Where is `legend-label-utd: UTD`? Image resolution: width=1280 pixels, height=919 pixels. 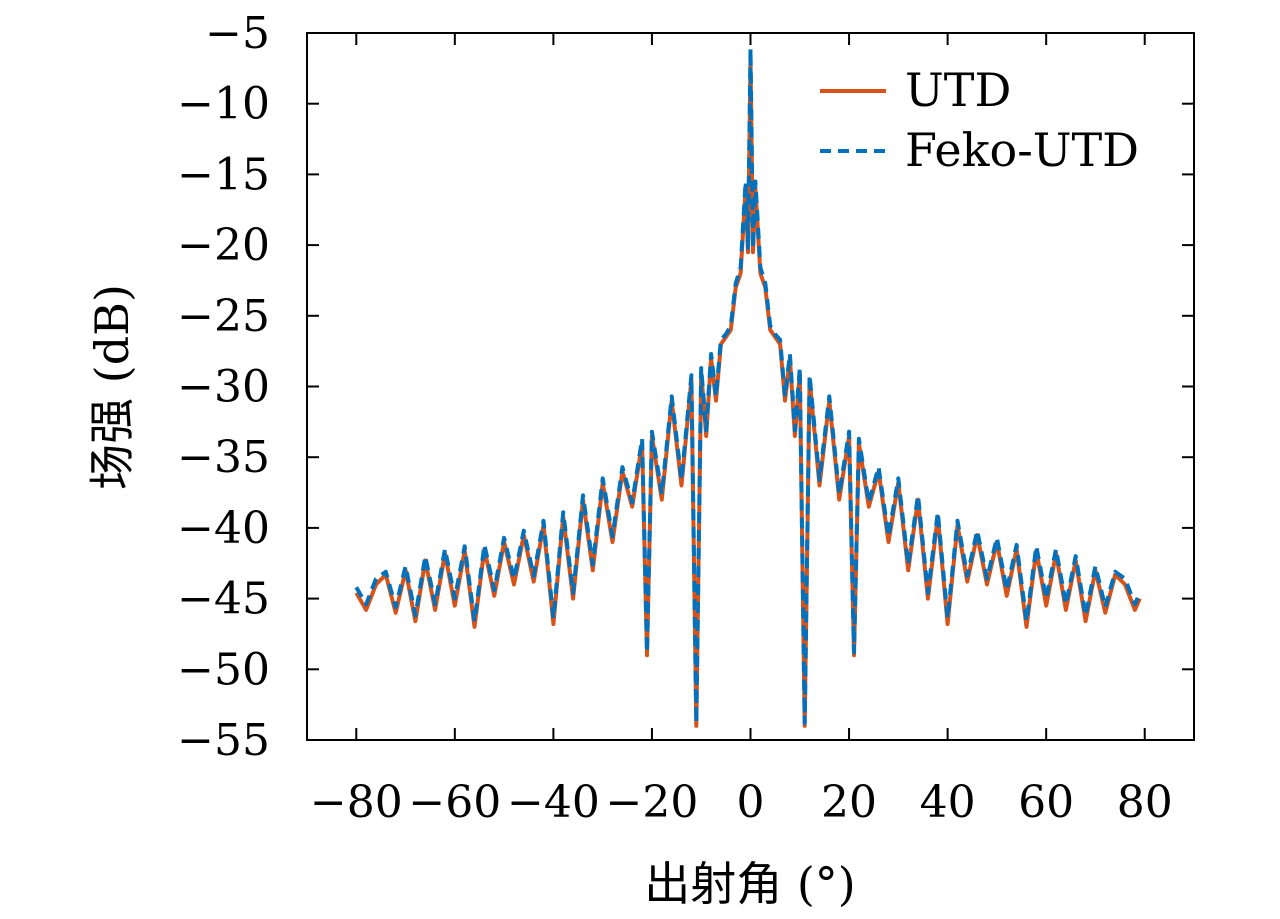
legend-label-utd: UTD is located at coordinates (958, 90).